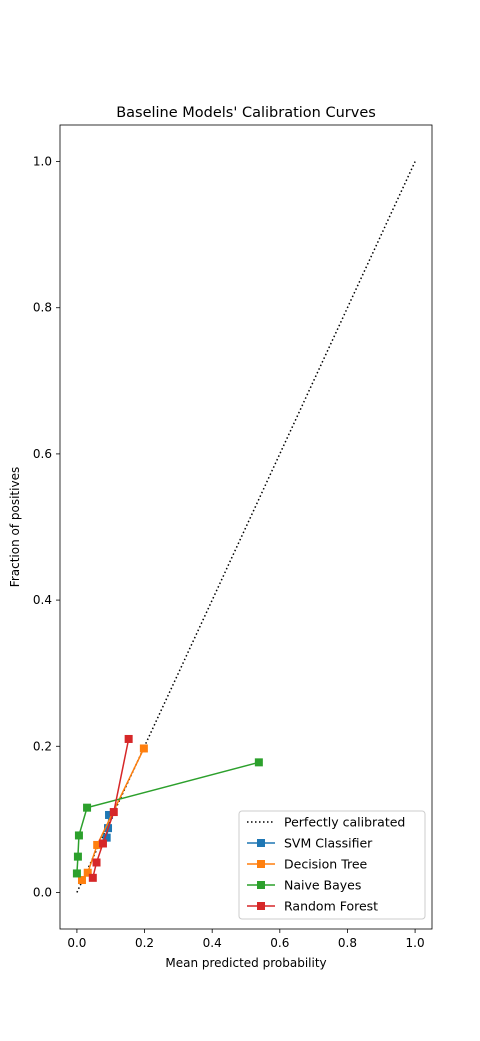  What do you see at coordinates (331, 906) in the screenshot?
I see `legend-random-forest-label: Random Forest` at bounding box center [331, 906].